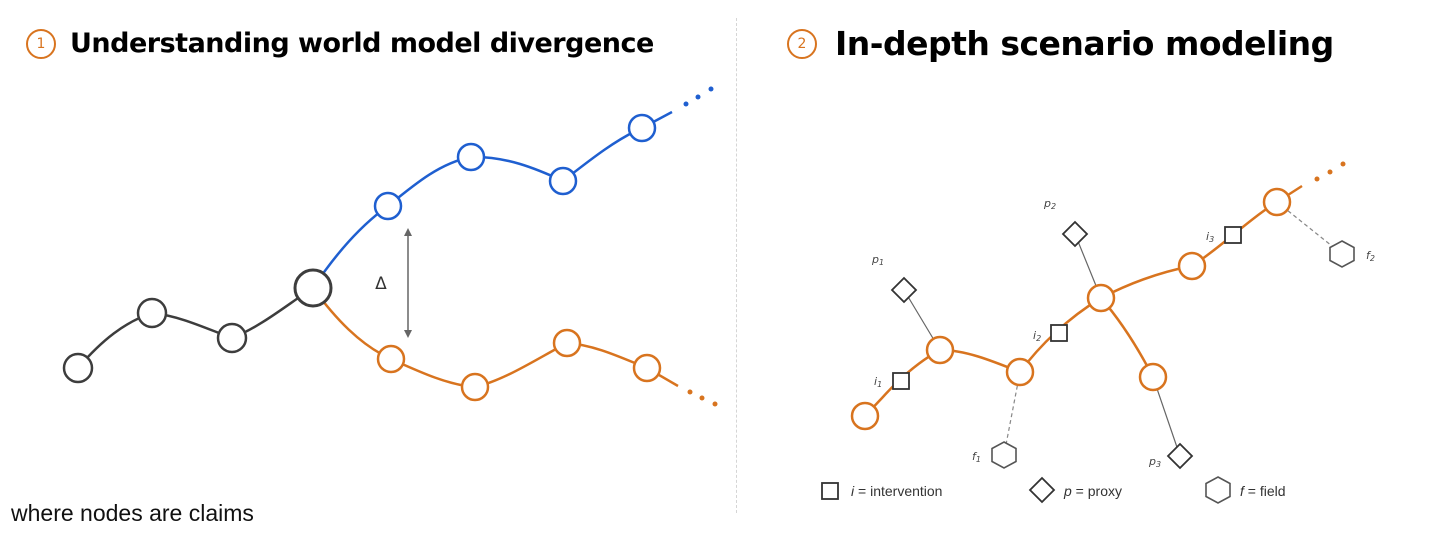  I want to click on intervention-label-i3: i3, so click(1210, 237).